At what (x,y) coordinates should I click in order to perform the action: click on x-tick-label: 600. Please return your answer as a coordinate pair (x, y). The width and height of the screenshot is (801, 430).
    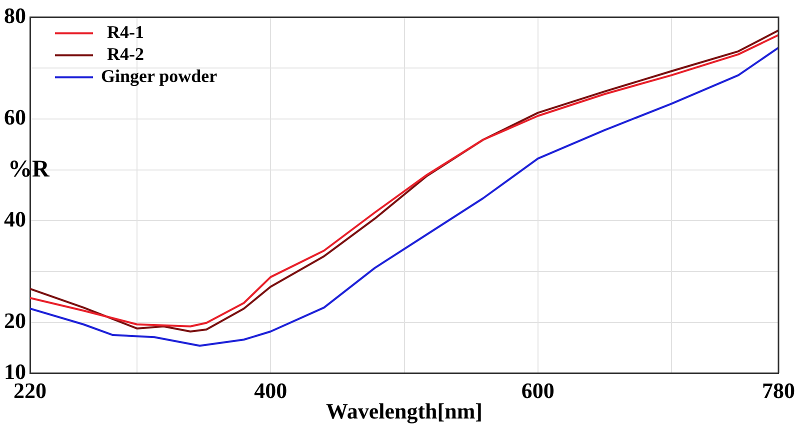
    Looking at the image, I should click on (537, 391).